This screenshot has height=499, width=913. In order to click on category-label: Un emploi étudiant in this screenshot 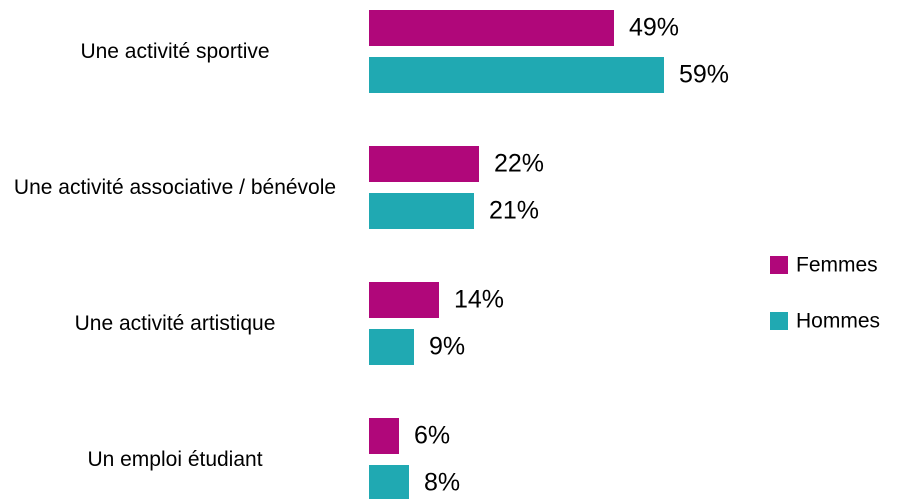, I will do `click(175, 459)`.